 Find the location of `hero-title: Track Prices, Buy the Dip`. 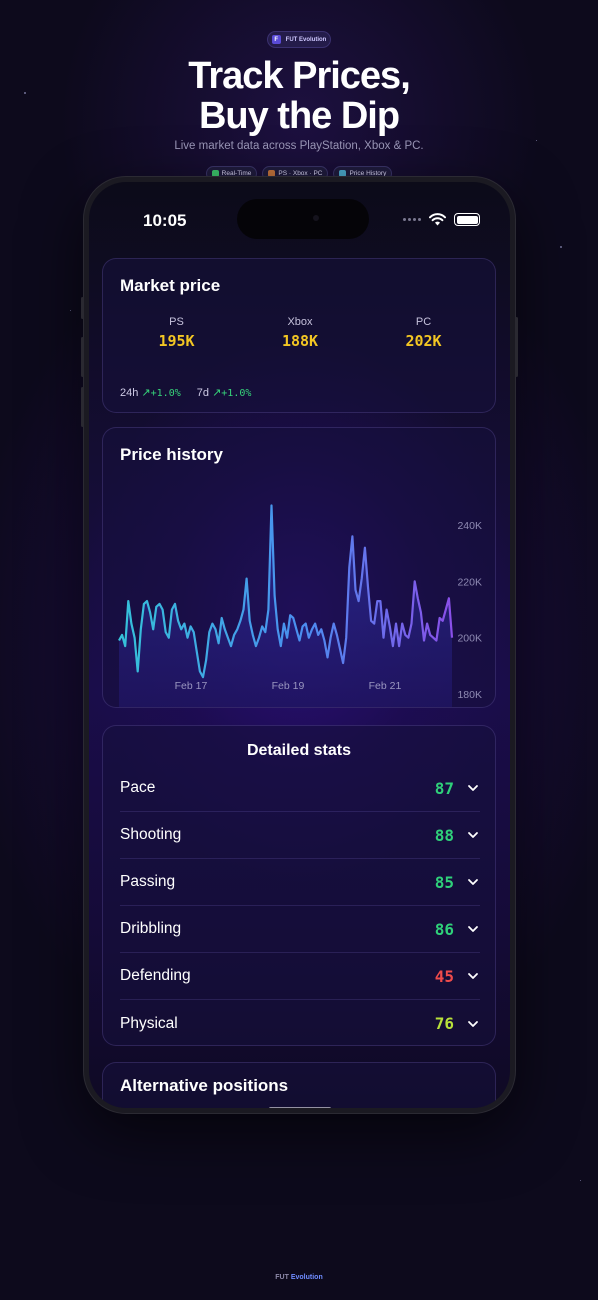

hero-title: Track Prices, Buy the Dip is located at coordinates (299, 96).